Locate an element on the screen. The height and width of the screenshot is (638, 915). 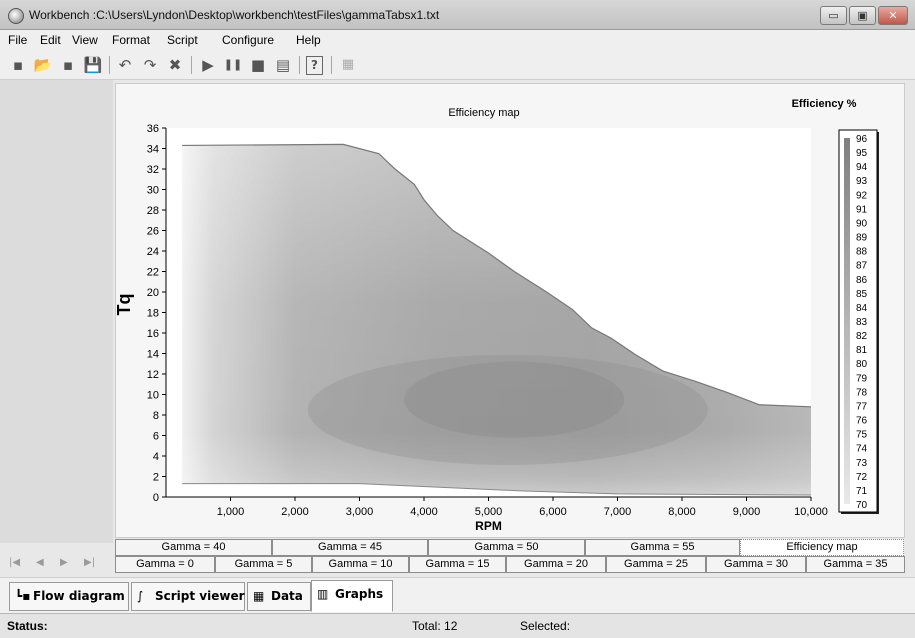
x-tick-label: 7,000 is located at coordinates (618, 512).